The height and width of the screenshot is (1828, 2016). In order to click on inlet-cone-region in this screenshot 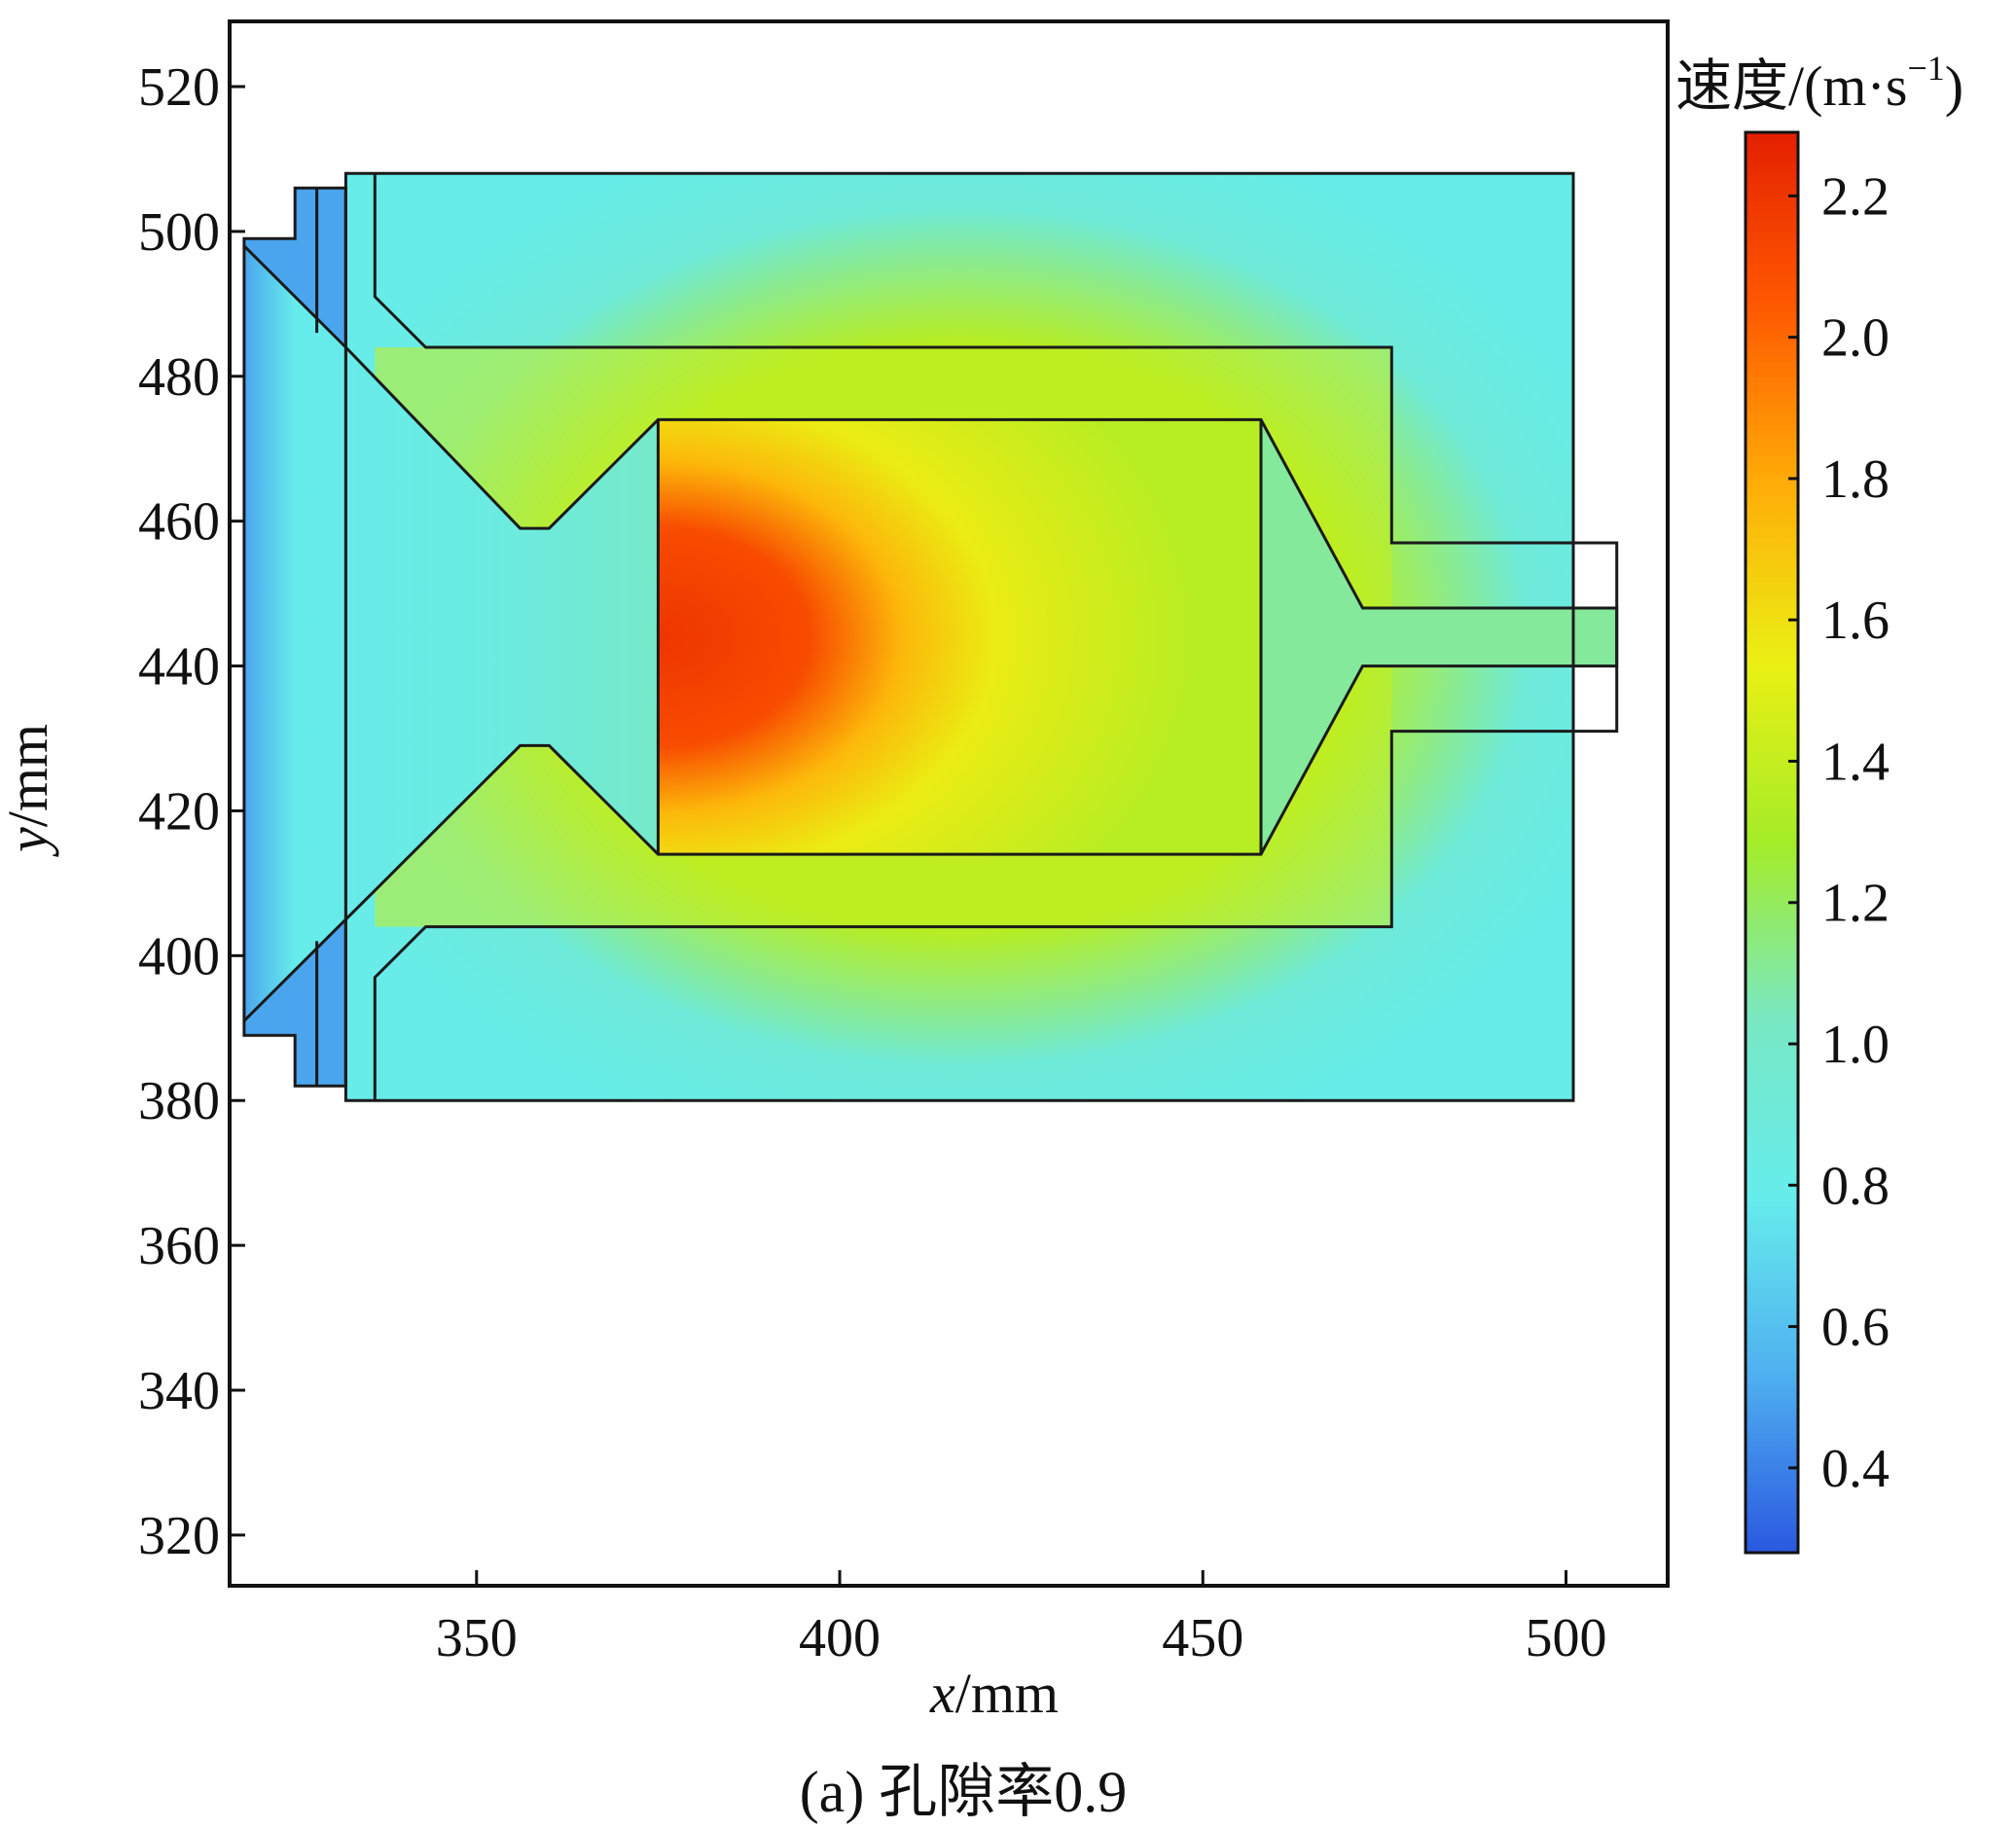, I will do `click(451, 634)`.